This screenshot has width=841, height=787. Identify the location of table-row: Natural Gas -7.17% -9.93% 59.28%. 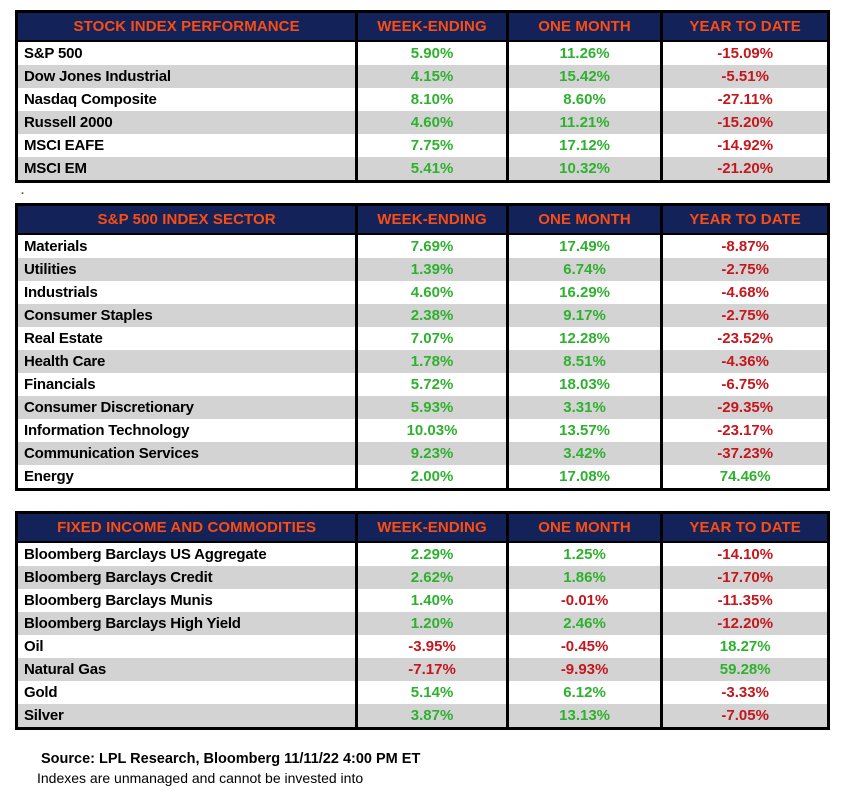
(422, 669).